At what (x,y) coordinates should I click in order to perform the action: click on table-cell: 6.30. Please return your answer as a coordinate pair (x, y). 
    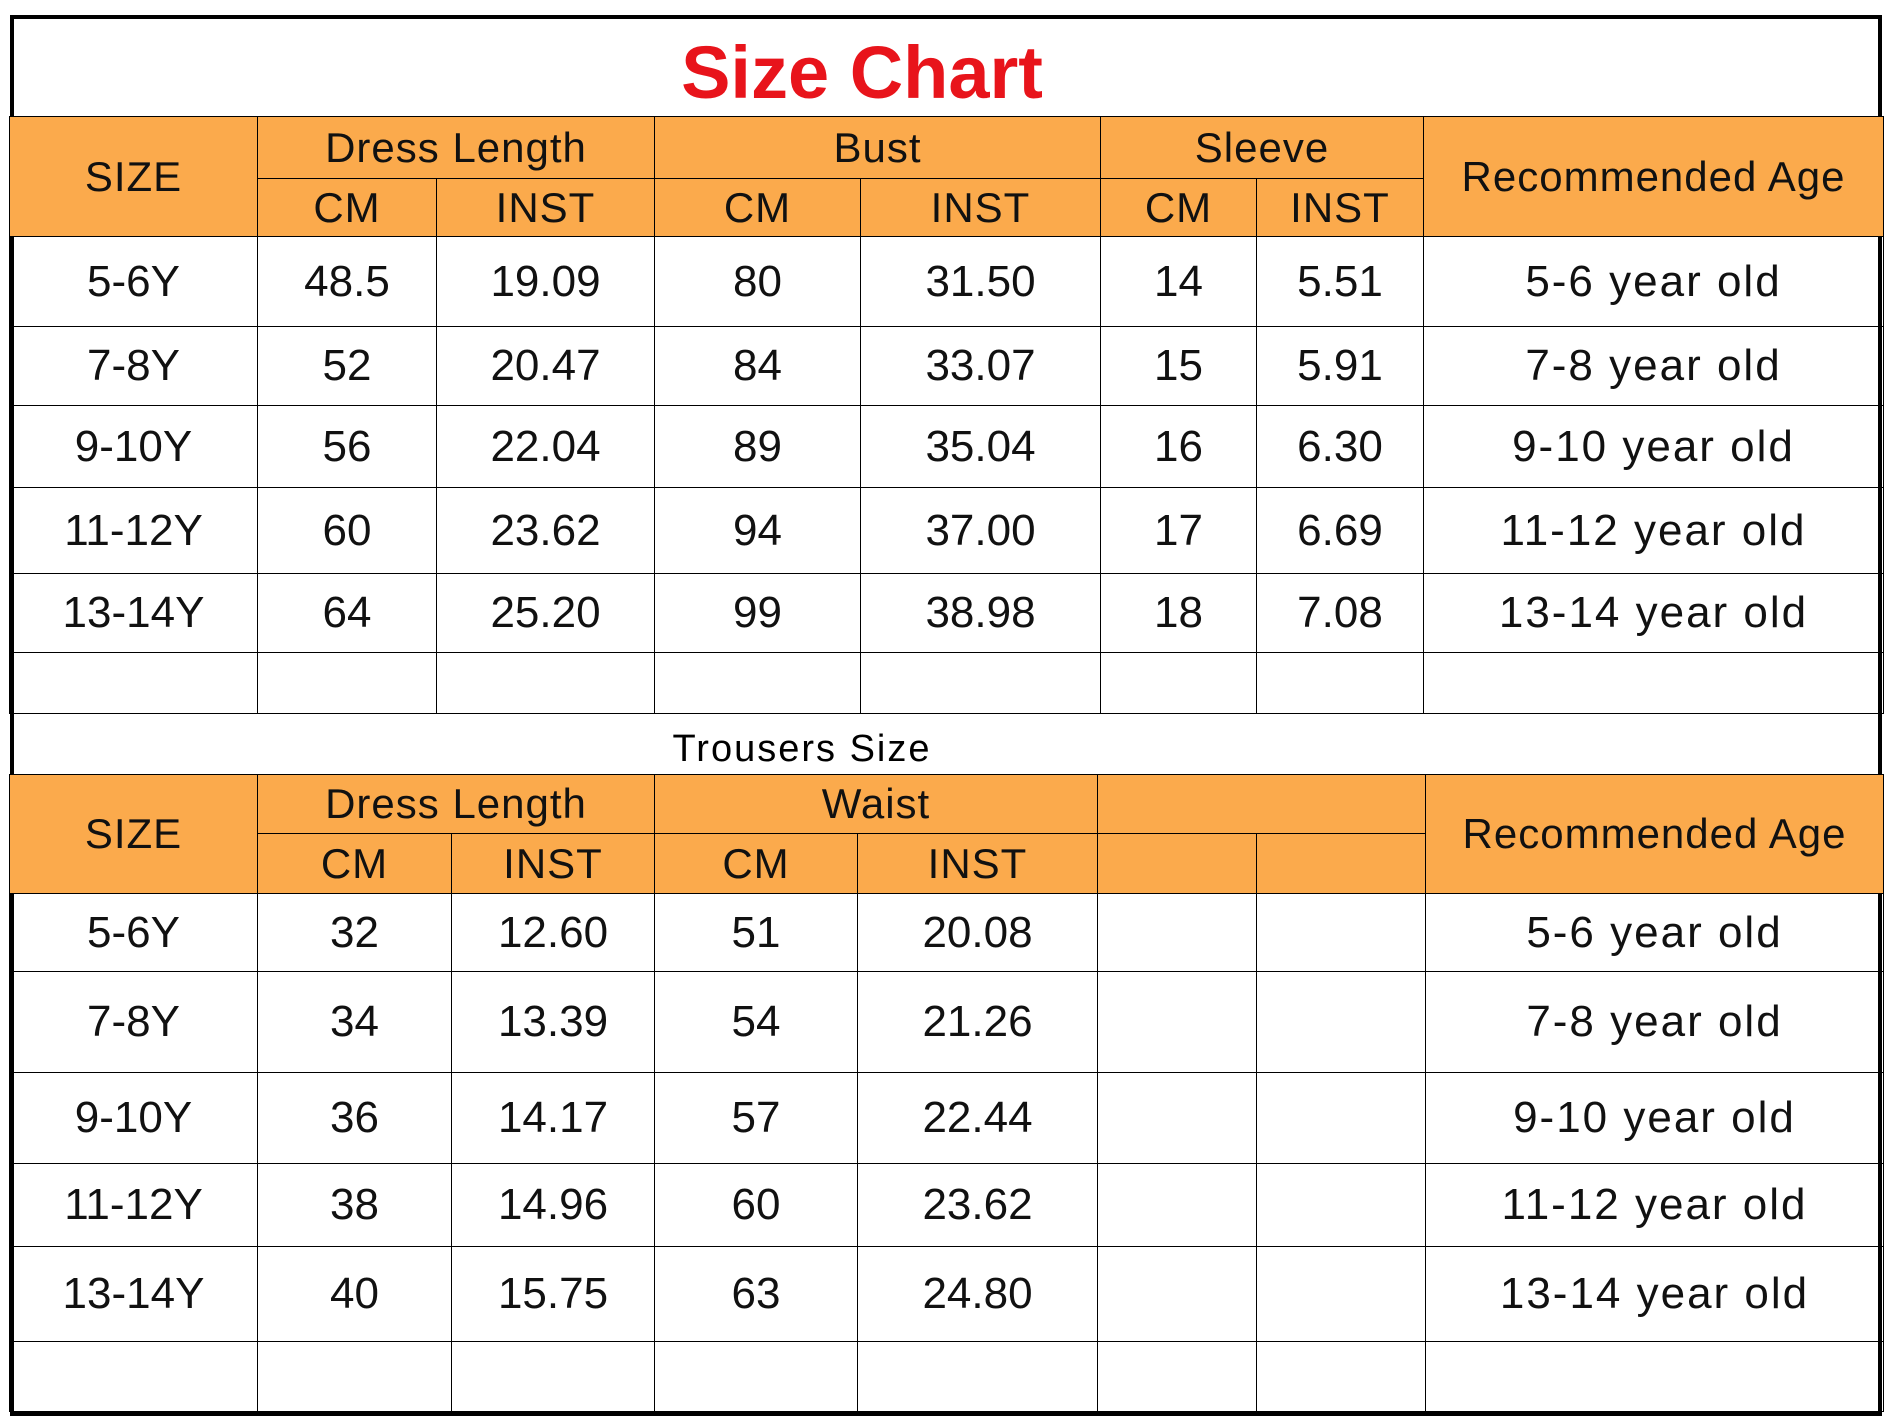
    Looking at the image, I should click on (1340, 446).